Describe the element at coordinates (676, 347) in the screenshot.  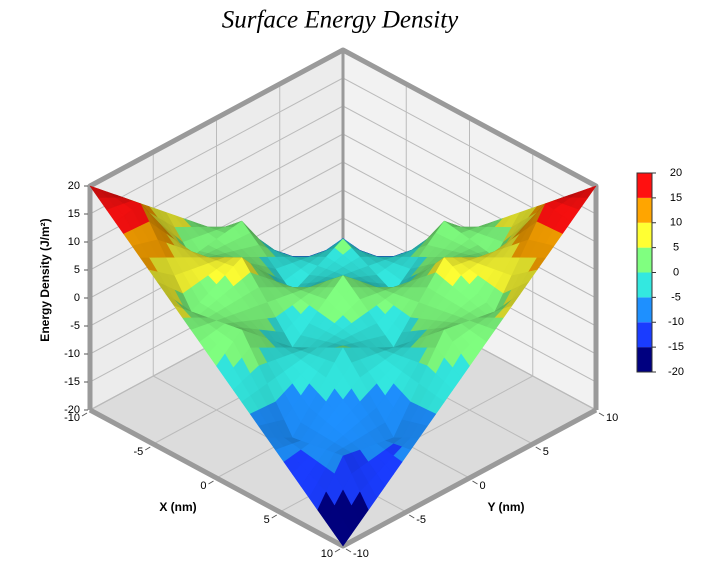
I see `colorbar-label: -15` at that location.